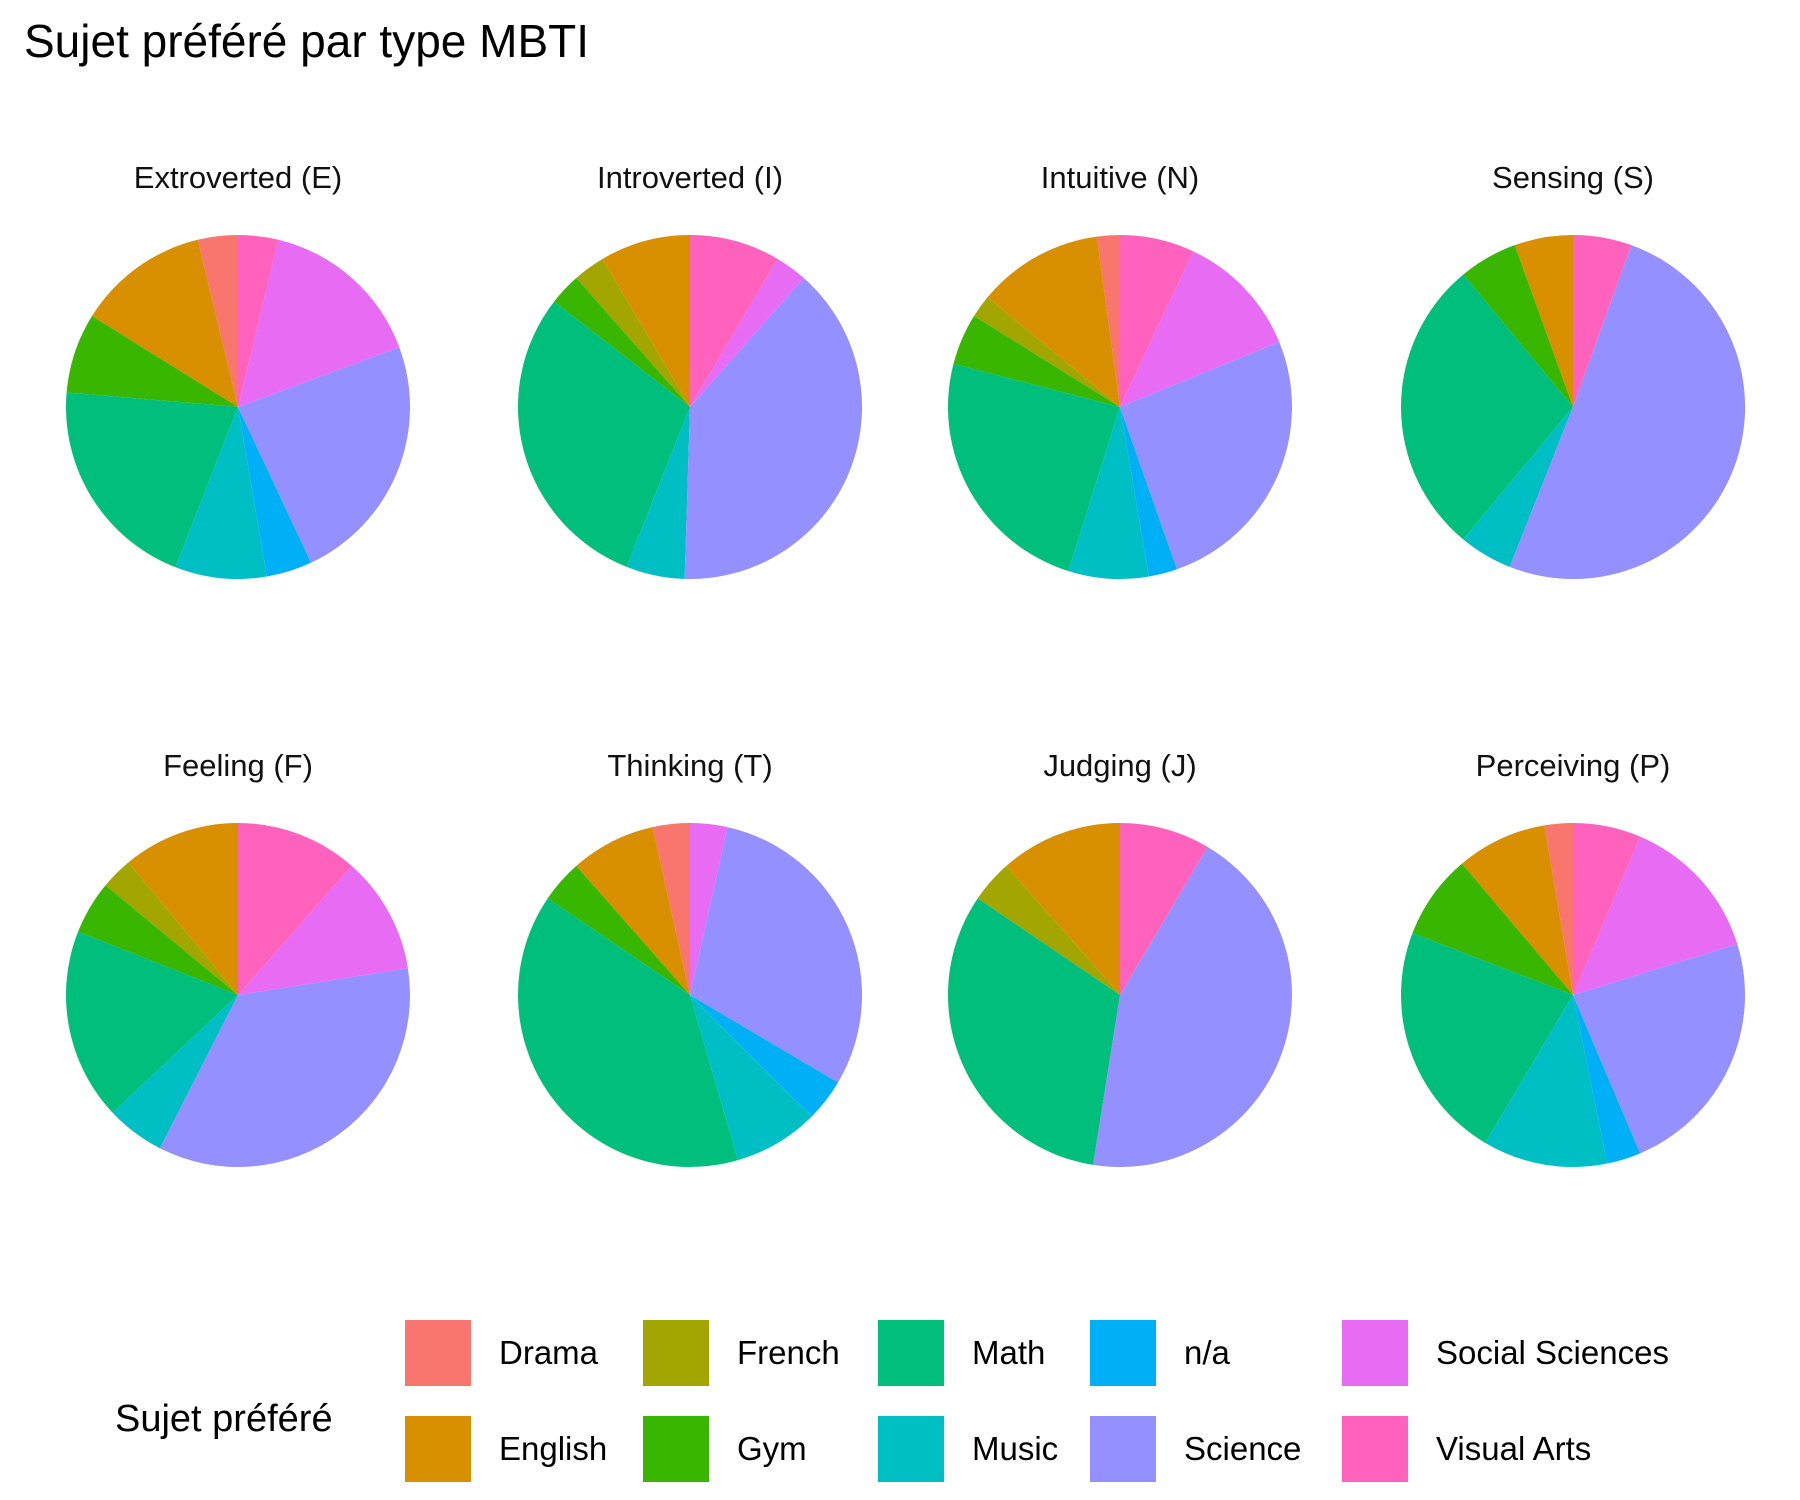 The image size is (1800, 1500). Describe the element at coordinates (549, 1352) in the screenshot. I see `legend-label: Drama` at that location.